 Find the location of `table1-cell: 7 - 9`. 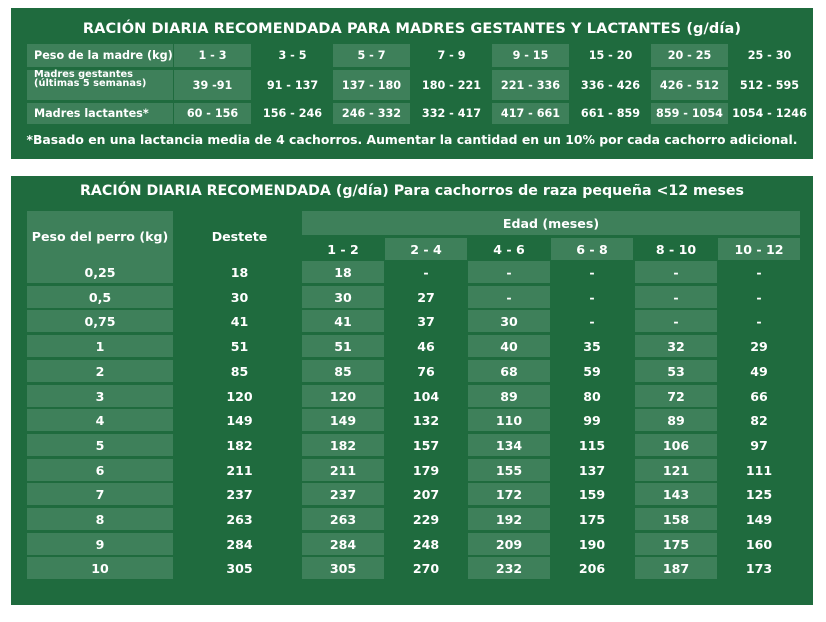

table1-cell: 7 - 9 is located at coordinates (451, 55).